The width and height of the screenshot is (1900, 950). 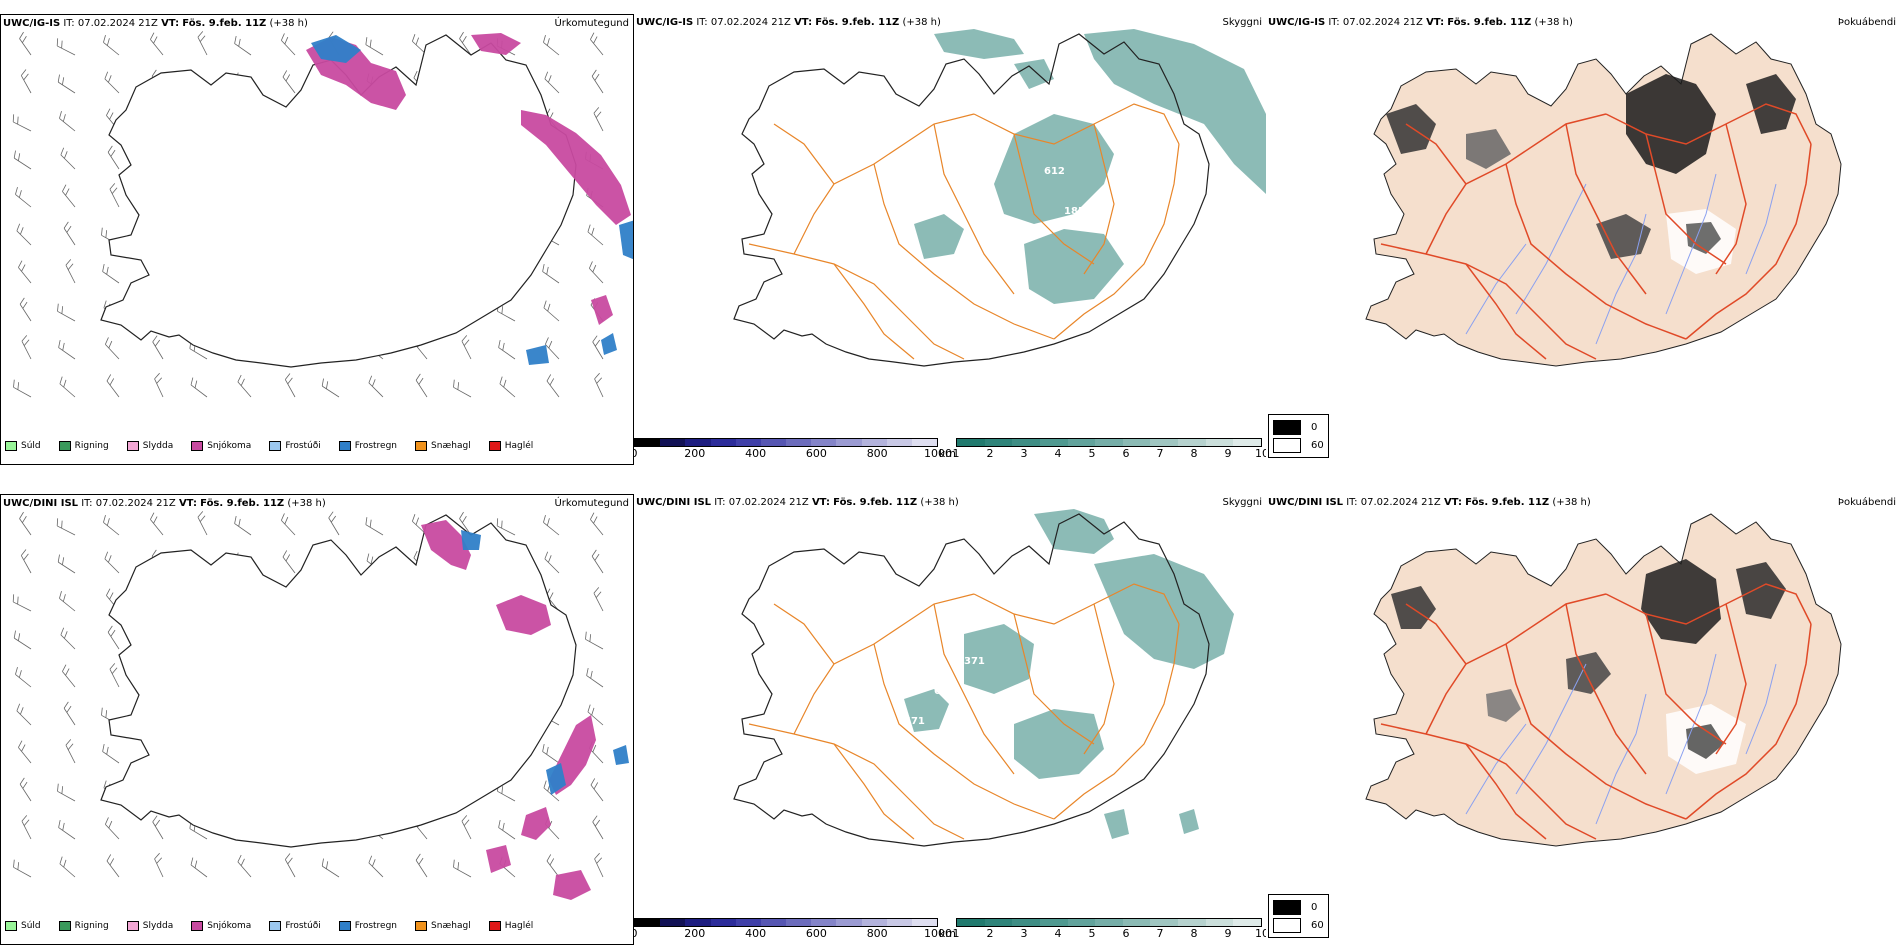 I want to click on colorbar-tick: 8, so click(x=1194, y=453).